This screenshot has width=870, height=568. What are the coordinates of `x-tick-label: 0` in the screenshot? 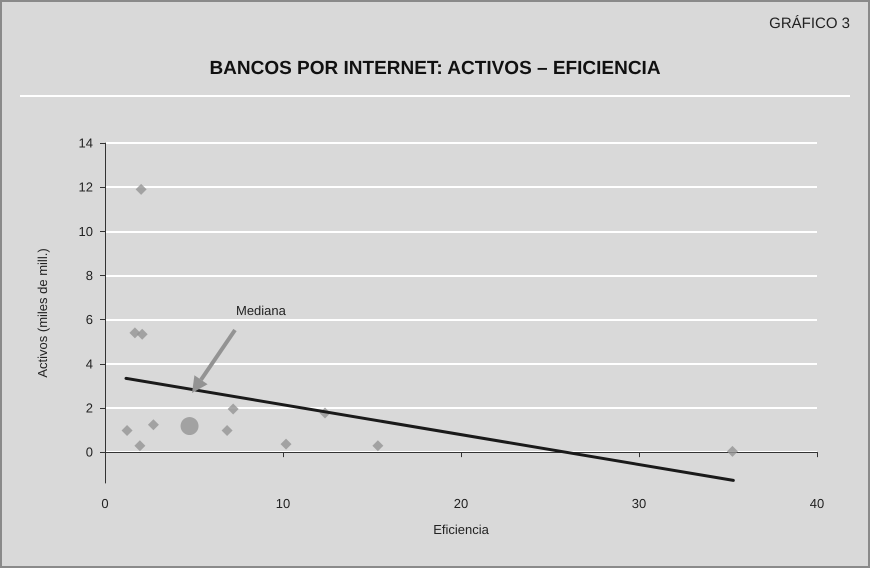 It's located at (105, 503).